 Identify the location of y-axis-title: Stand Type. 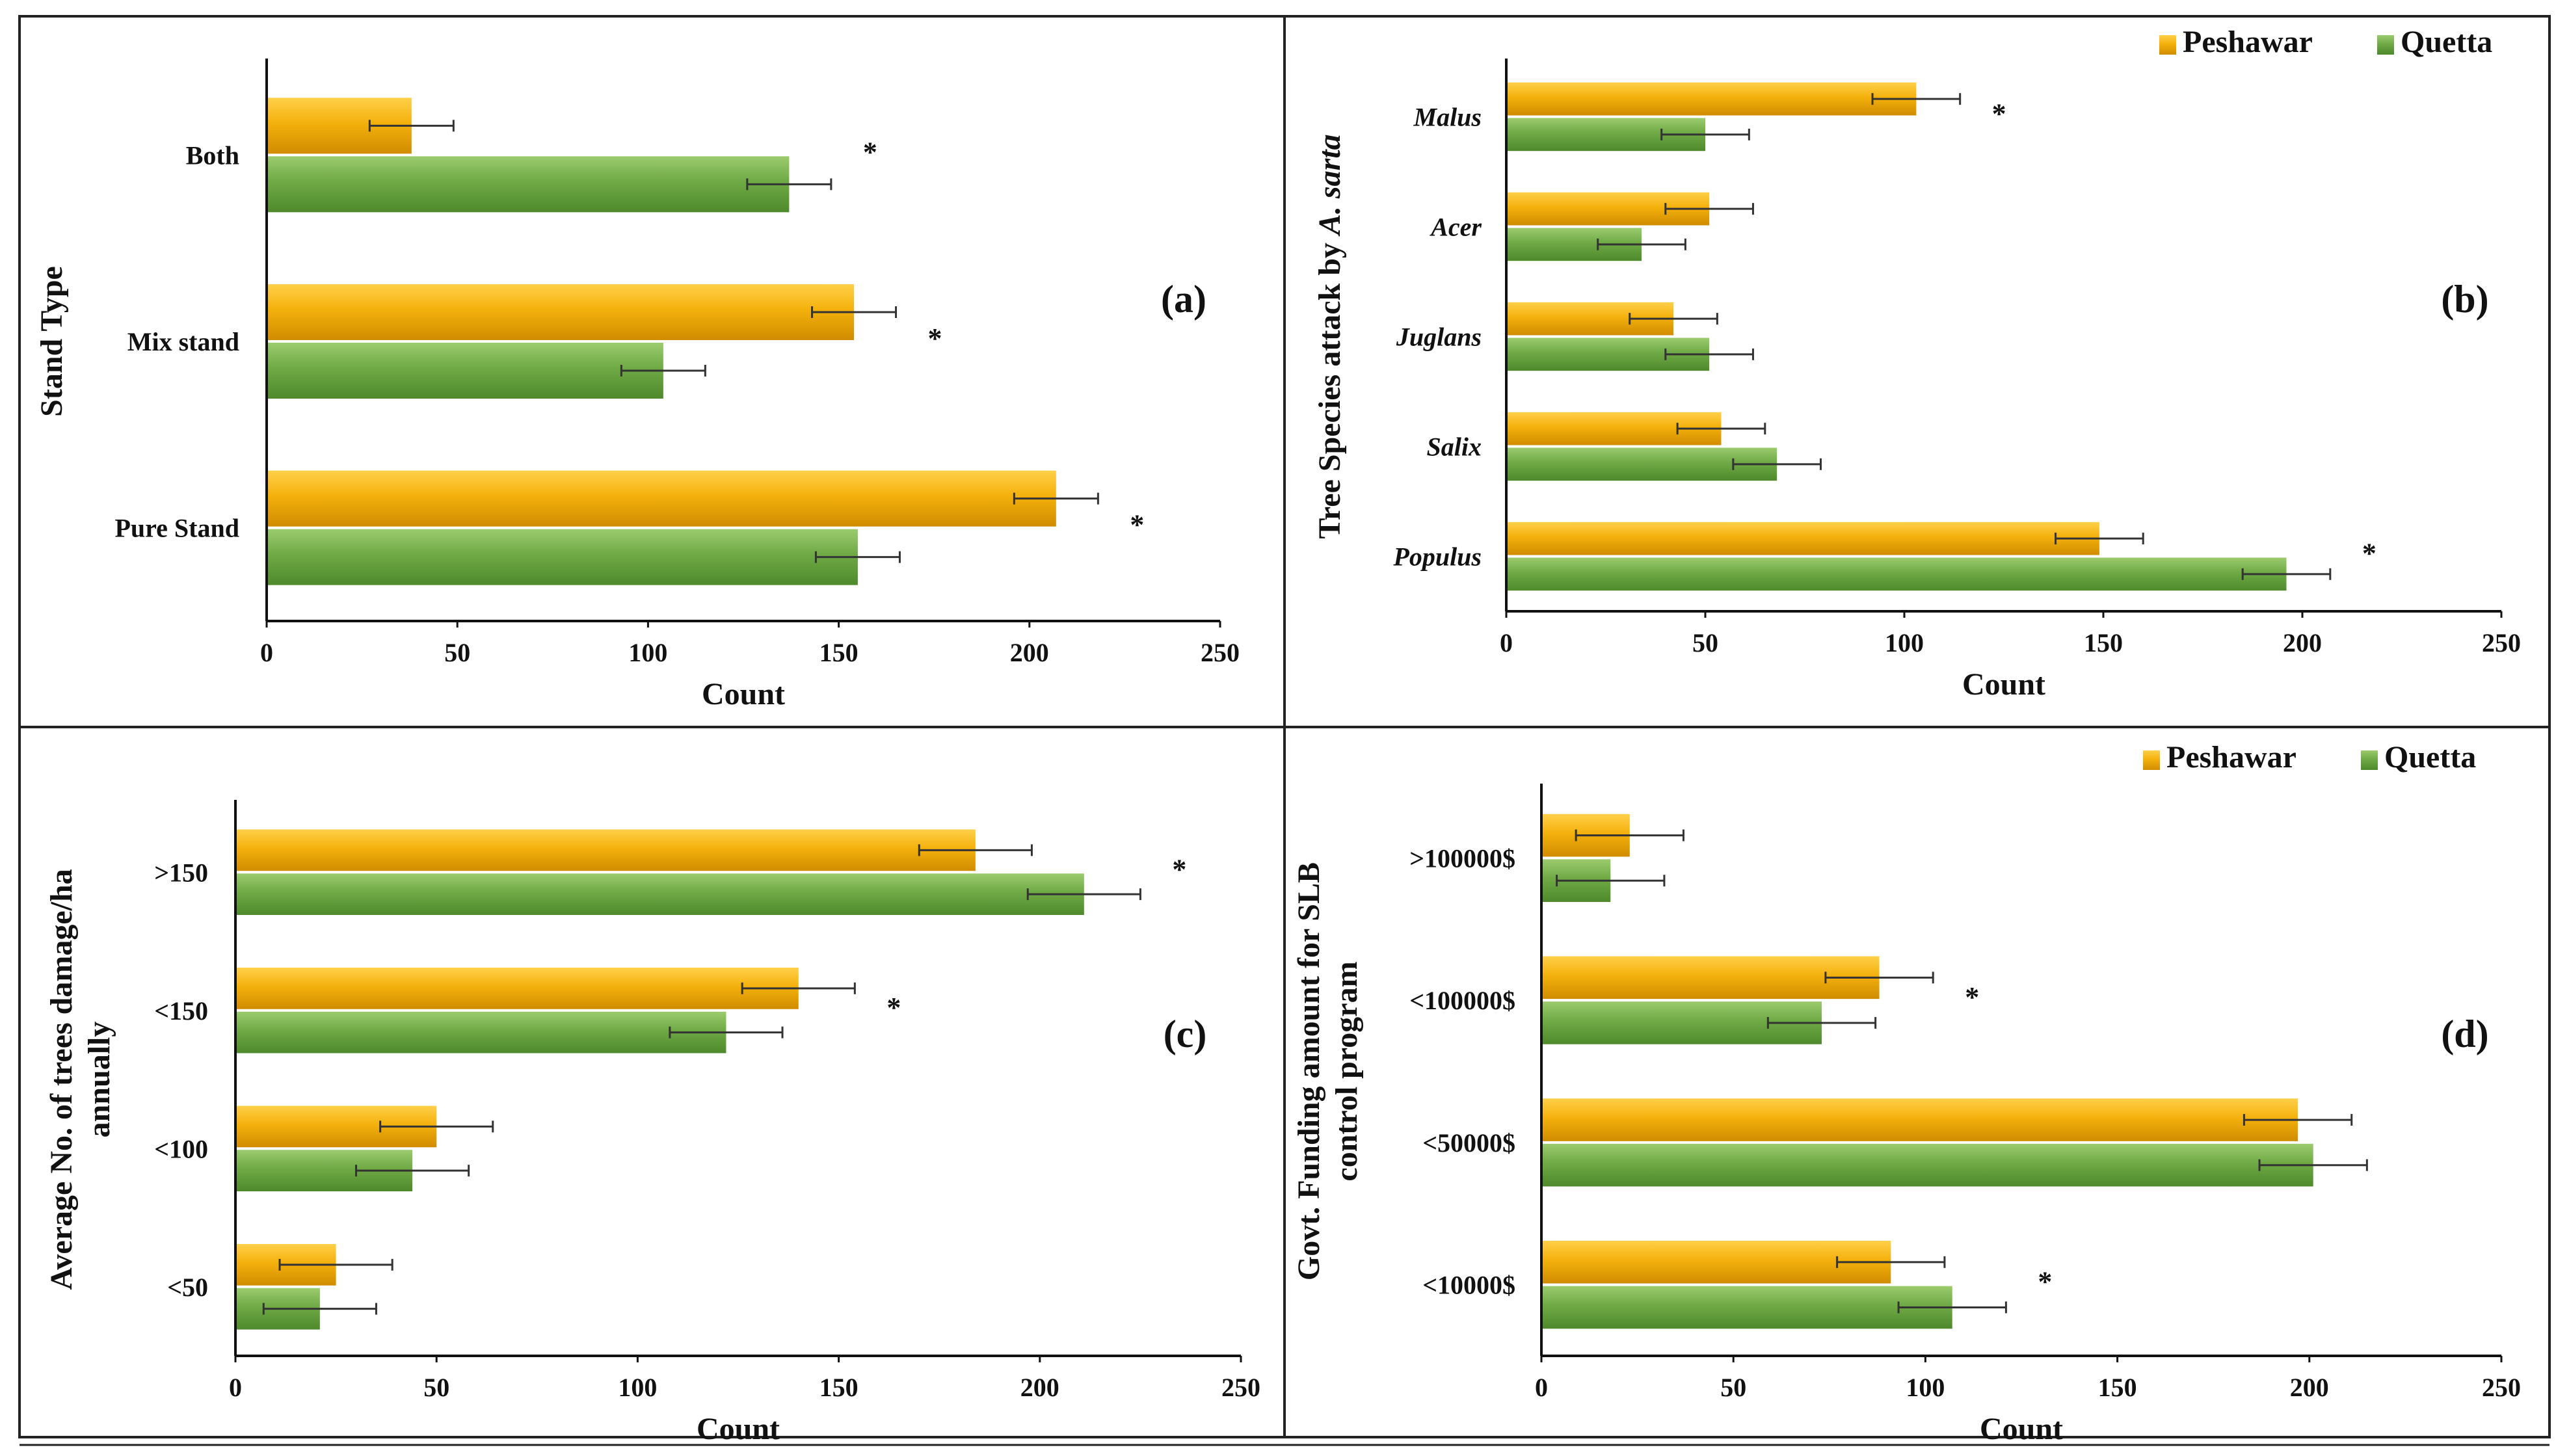
(52, 341).